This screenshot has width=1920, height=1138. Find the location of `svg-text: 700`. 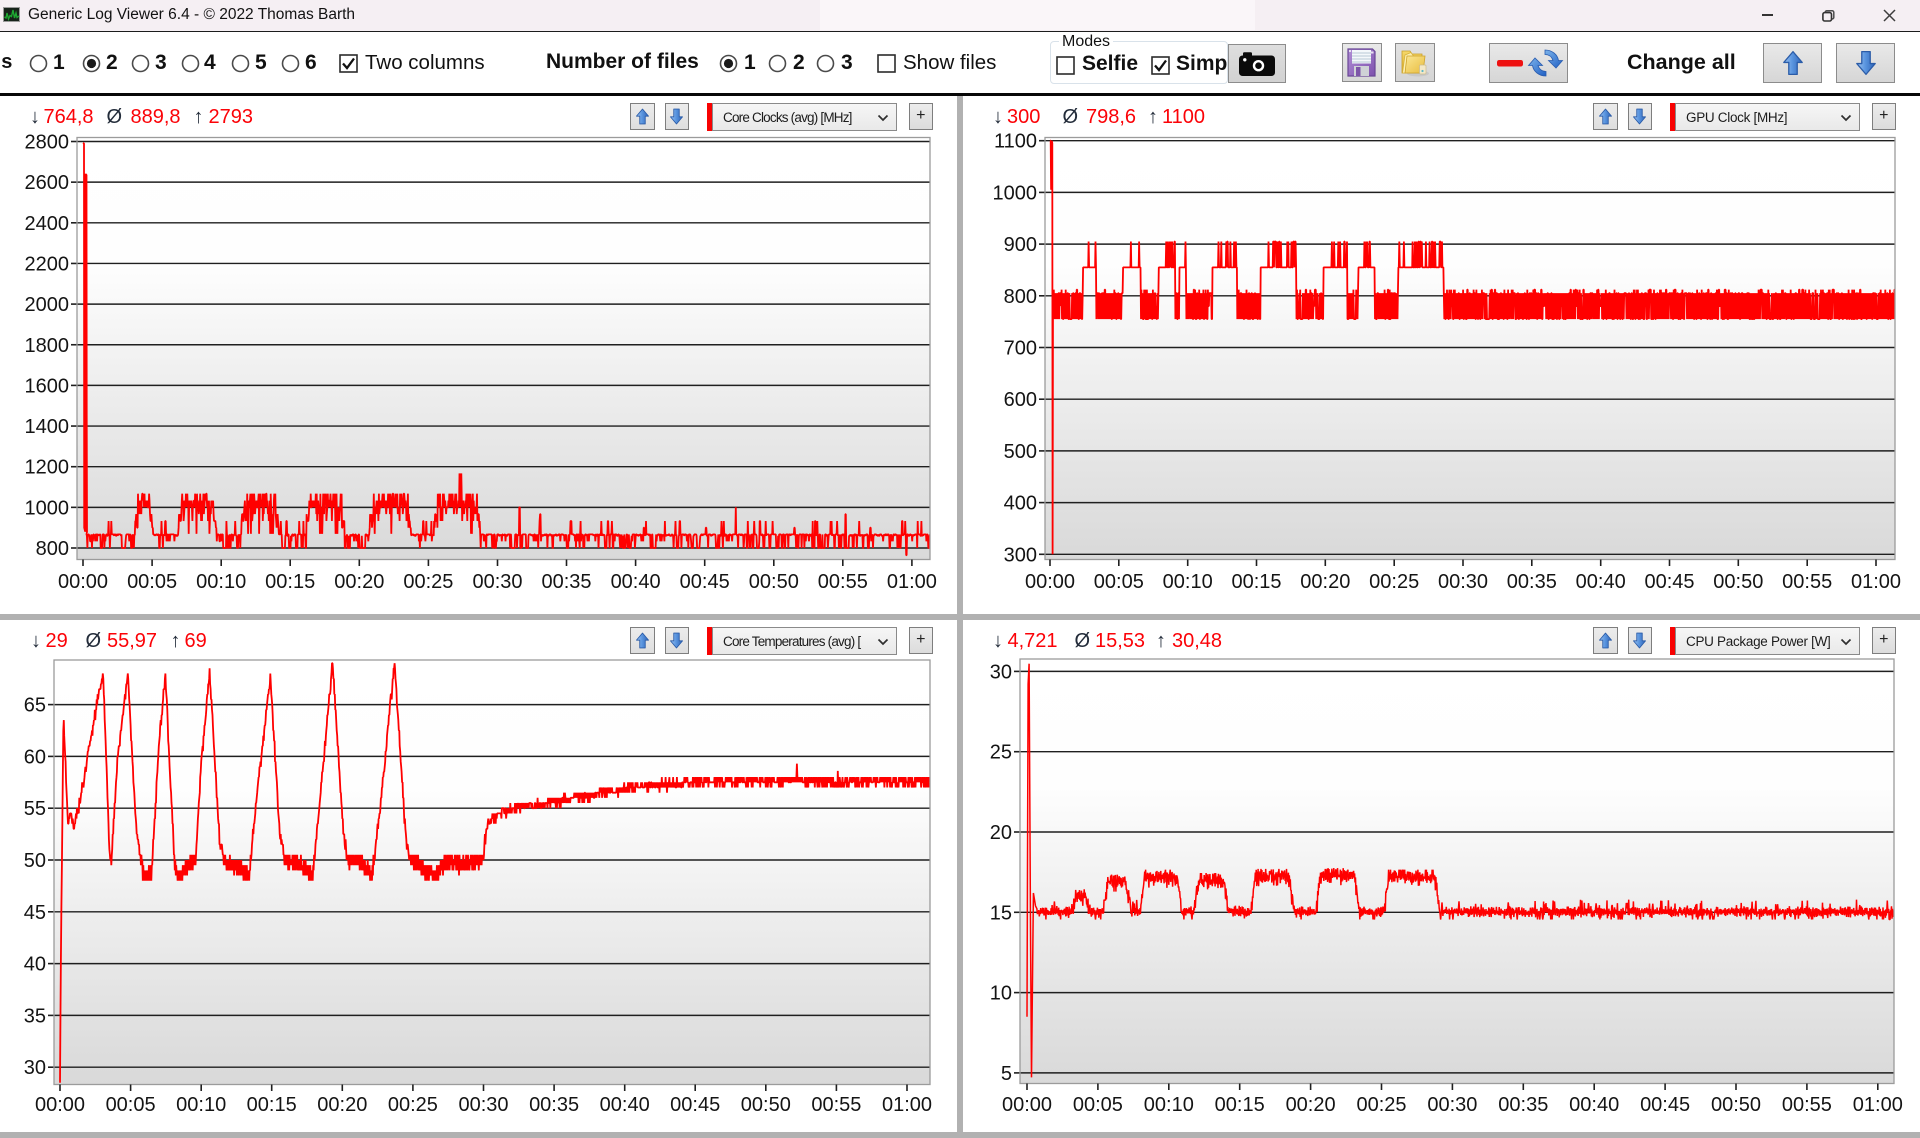

svg-text: 700 is located at coordinates (1020, 349).